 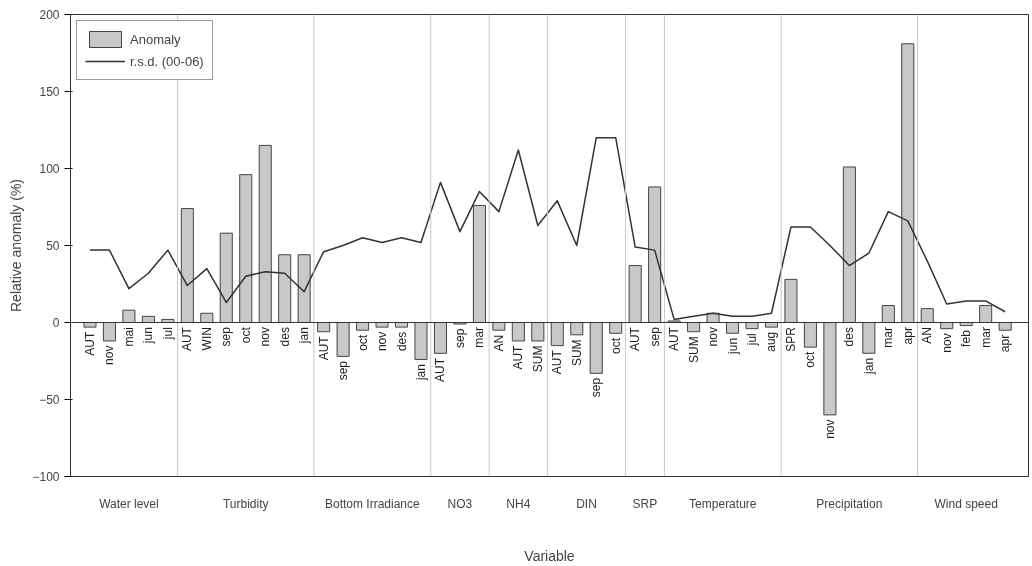 I want to click on x-tick-label: SPR, so click(x=790, y=339).